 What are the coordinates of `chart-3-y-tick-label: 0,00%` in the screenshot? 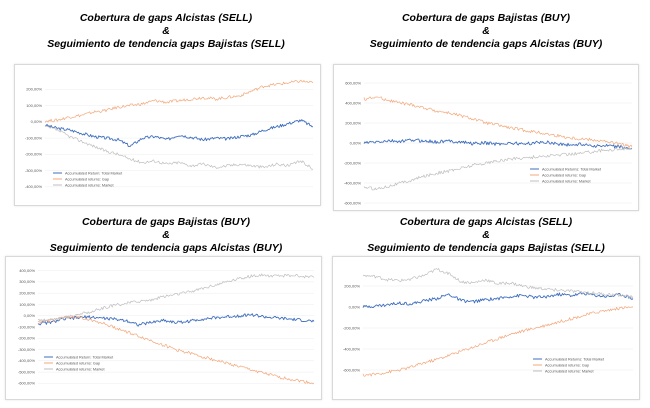 It's located at (30, 315).